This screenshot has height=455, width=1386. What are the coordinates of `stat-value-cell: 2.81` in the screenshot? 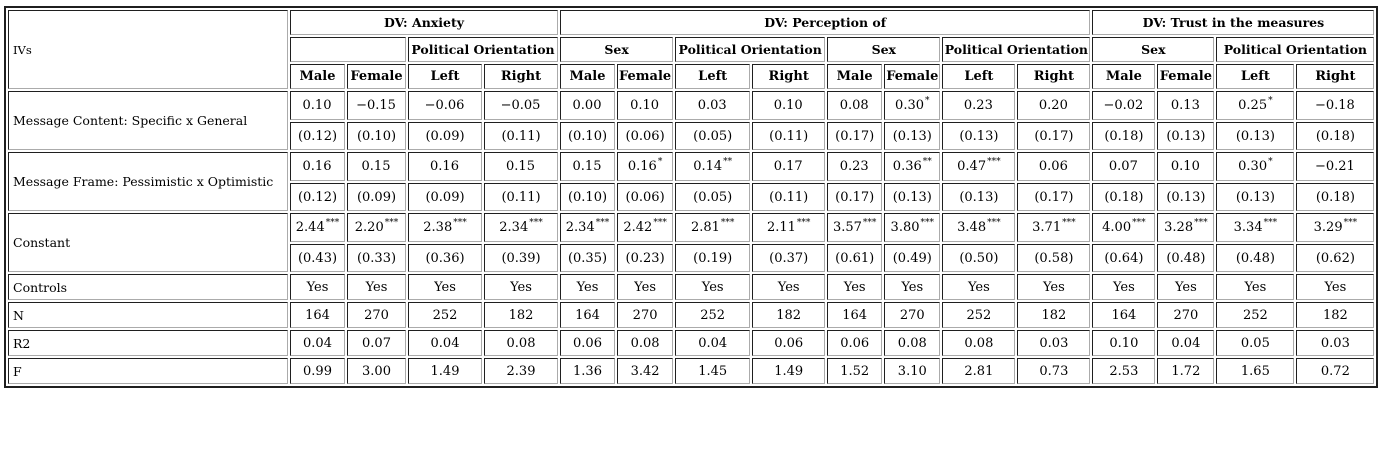 It's located at (979, 371).